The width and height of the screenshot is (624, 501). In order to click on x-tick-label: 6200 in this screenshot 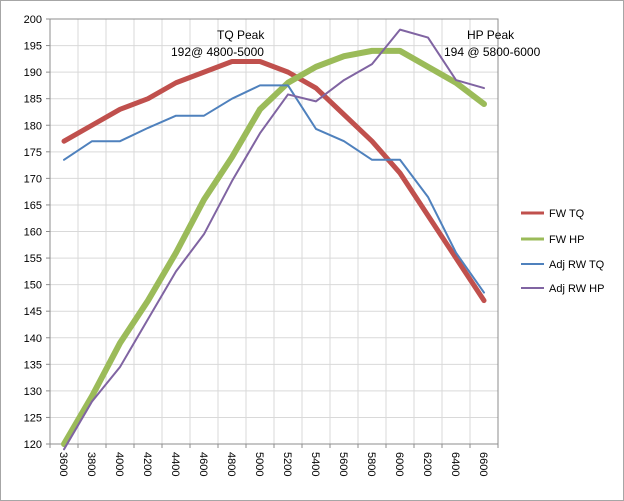, I will do `click(427, 464)`.